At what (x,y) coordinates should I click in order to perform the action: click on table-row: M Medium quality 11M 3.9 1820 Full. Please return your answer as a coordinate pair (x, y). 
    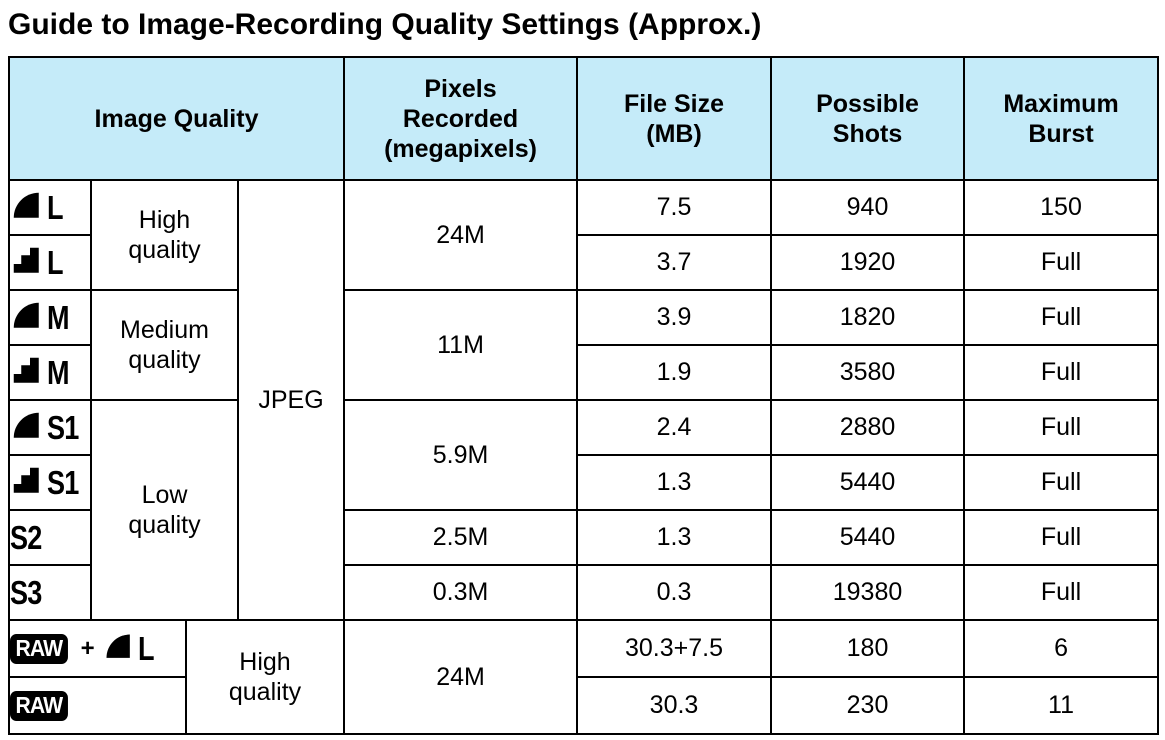
    Looking at the image, I should click on (584, 345).